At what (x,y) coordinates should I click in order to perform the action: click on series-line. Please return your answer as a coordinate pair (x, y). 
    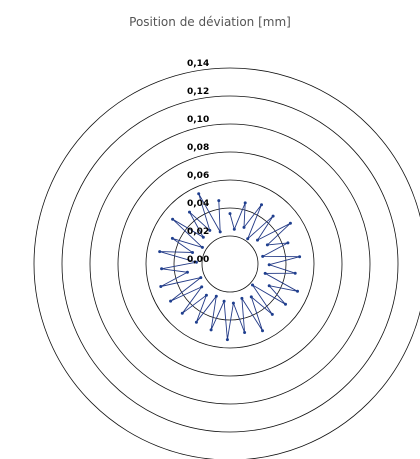
    Looking at the image, I should click on (229, 266).